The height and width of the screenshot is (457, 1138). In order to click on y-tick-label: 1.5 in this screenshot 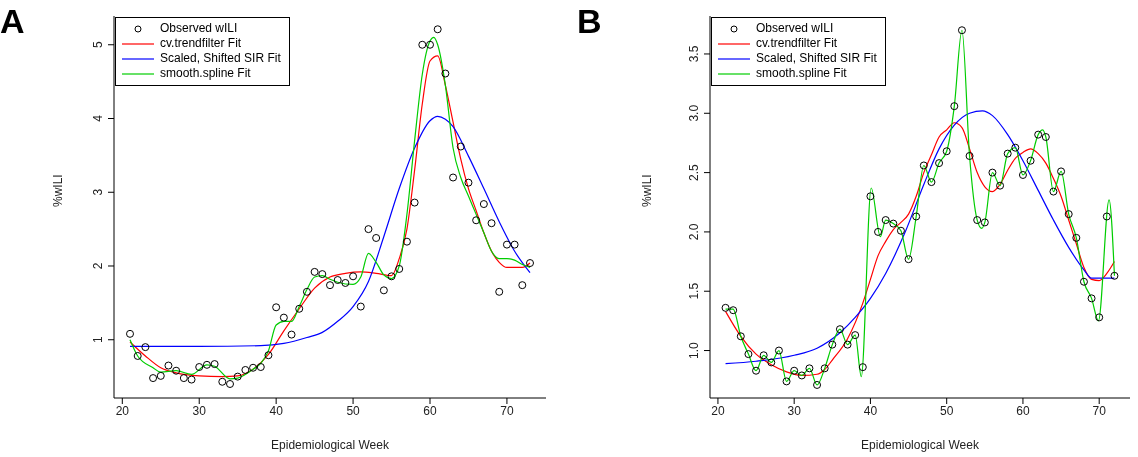, I will do `click(694, 291)`.